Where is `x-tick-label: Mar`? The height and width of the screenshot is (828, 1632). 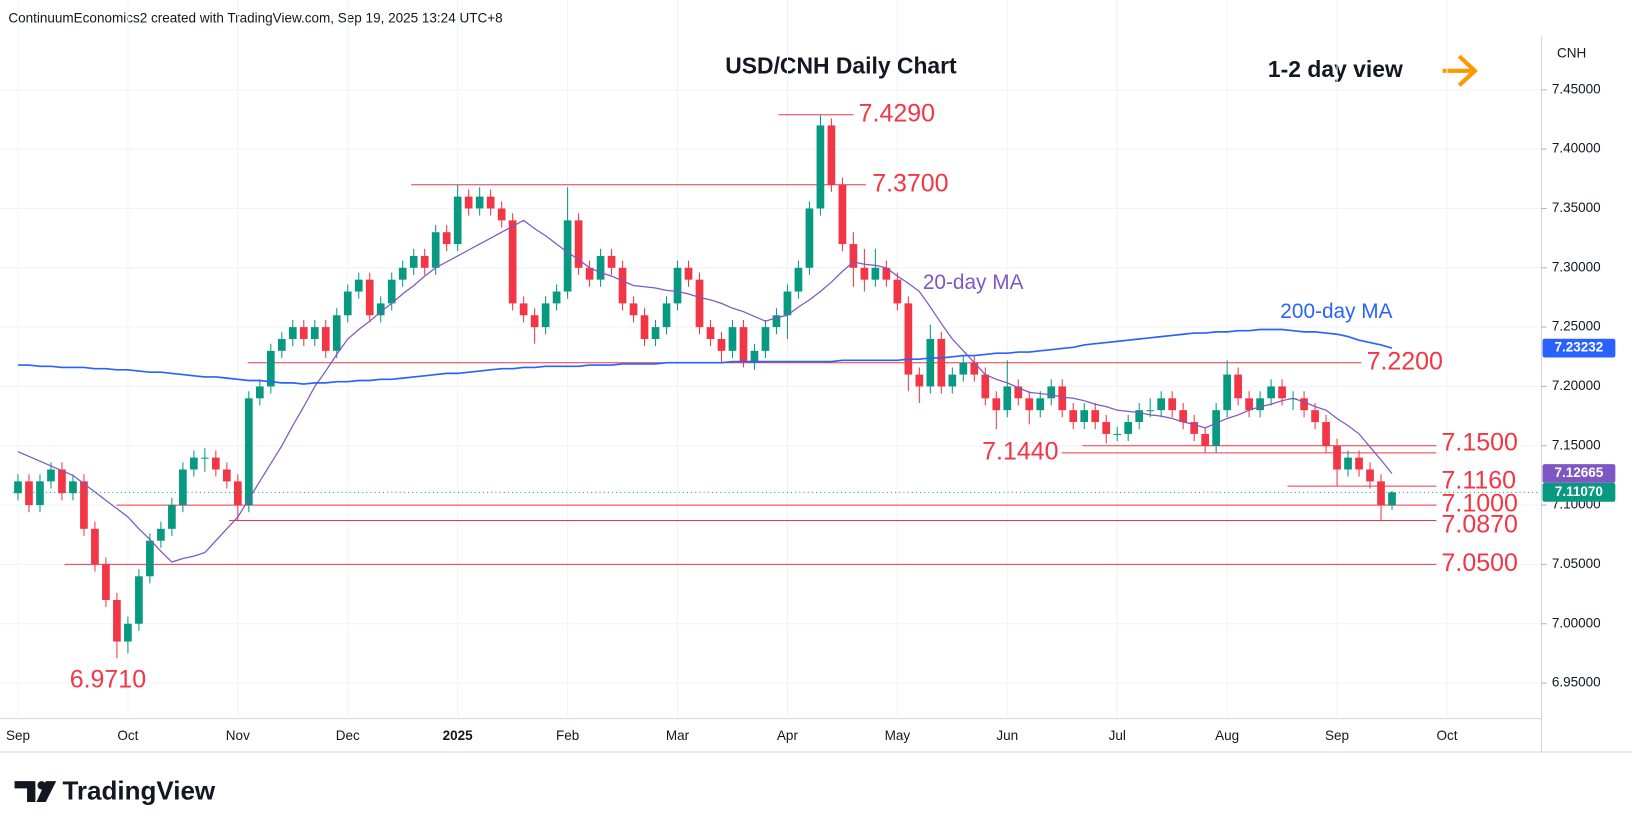
x-tick-label: Mar is located at coordinates (678, 735).